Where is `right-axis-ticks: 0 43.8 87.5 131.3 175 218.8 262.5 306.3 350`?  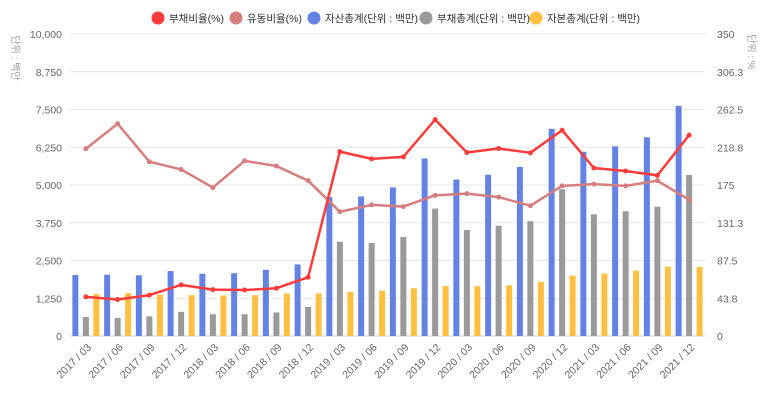 right-axis-ticks: 0 43.8 87.5 131.3 175 218.8 262.5 306.3 350 is located at coordinates (730, 186).